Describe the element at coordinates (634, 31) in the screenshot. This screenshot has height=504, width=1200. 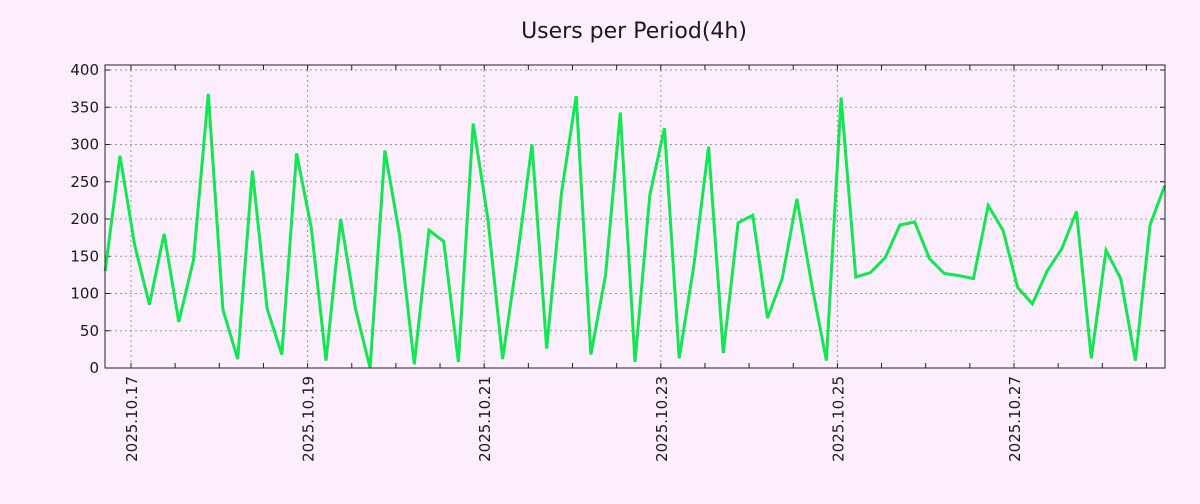
I see `chart-title: Users per Period(4h)` at that location.